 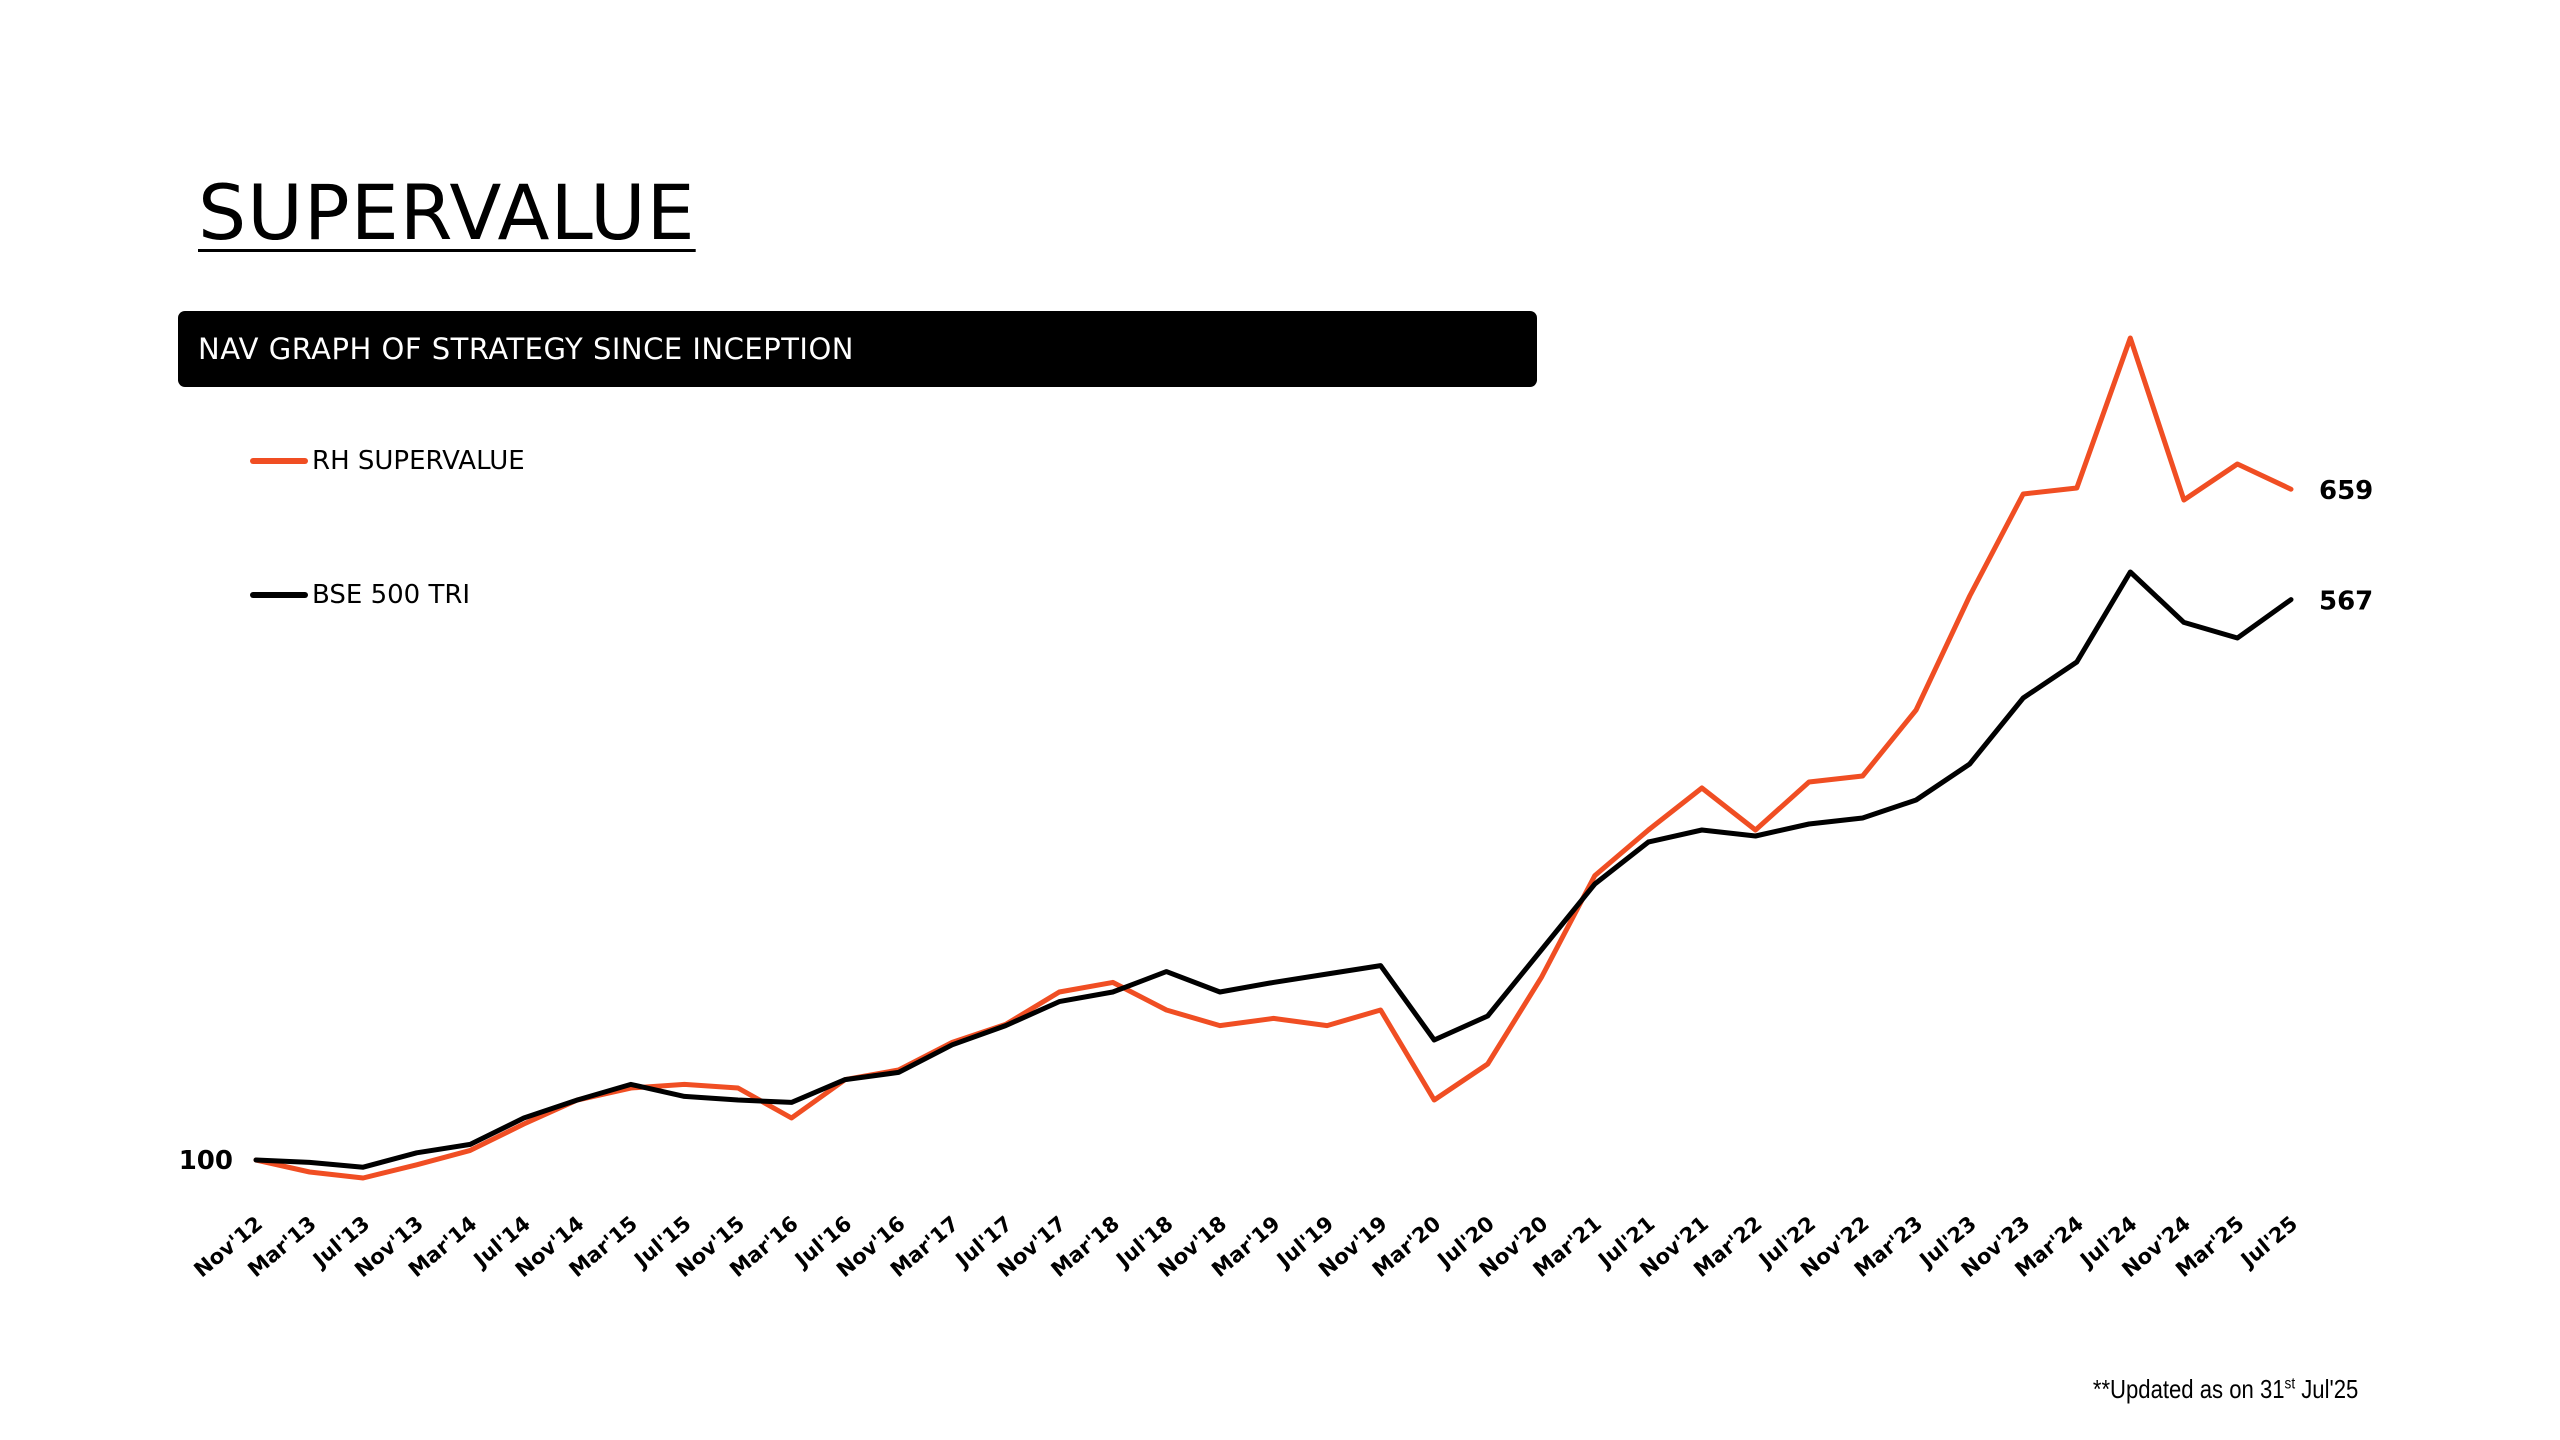 What do you see at coordinates (2268, 1242) in the screenshot?
I see `x-tick-label: Jul'25` at bounding box center [2268, 1242].